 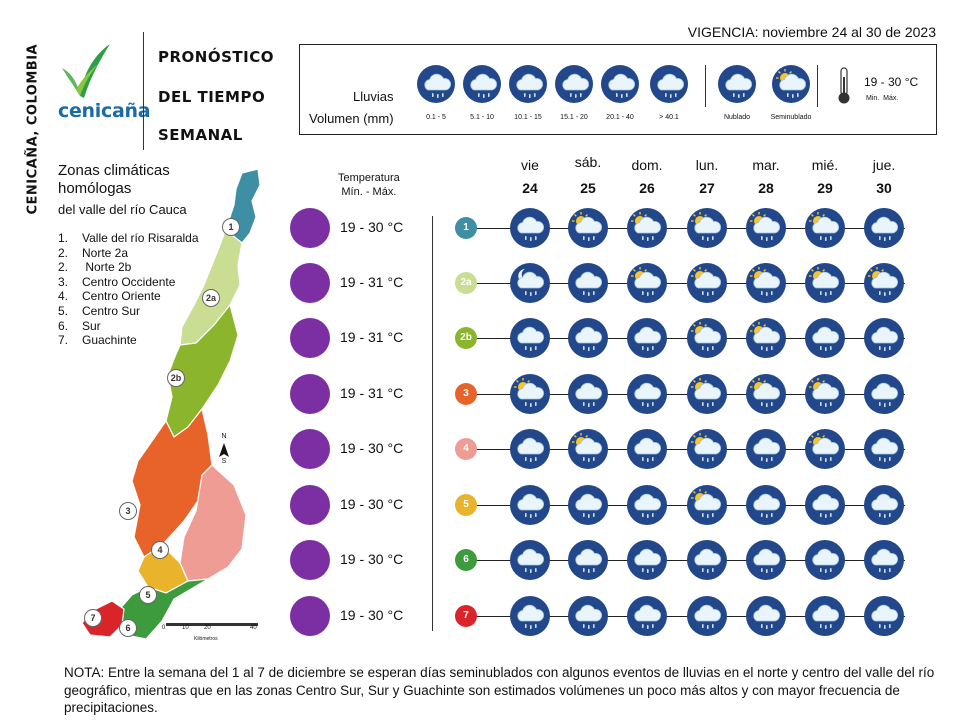 I want to click on zone-list-name: Centro Sur, so click(x=111, y=310).